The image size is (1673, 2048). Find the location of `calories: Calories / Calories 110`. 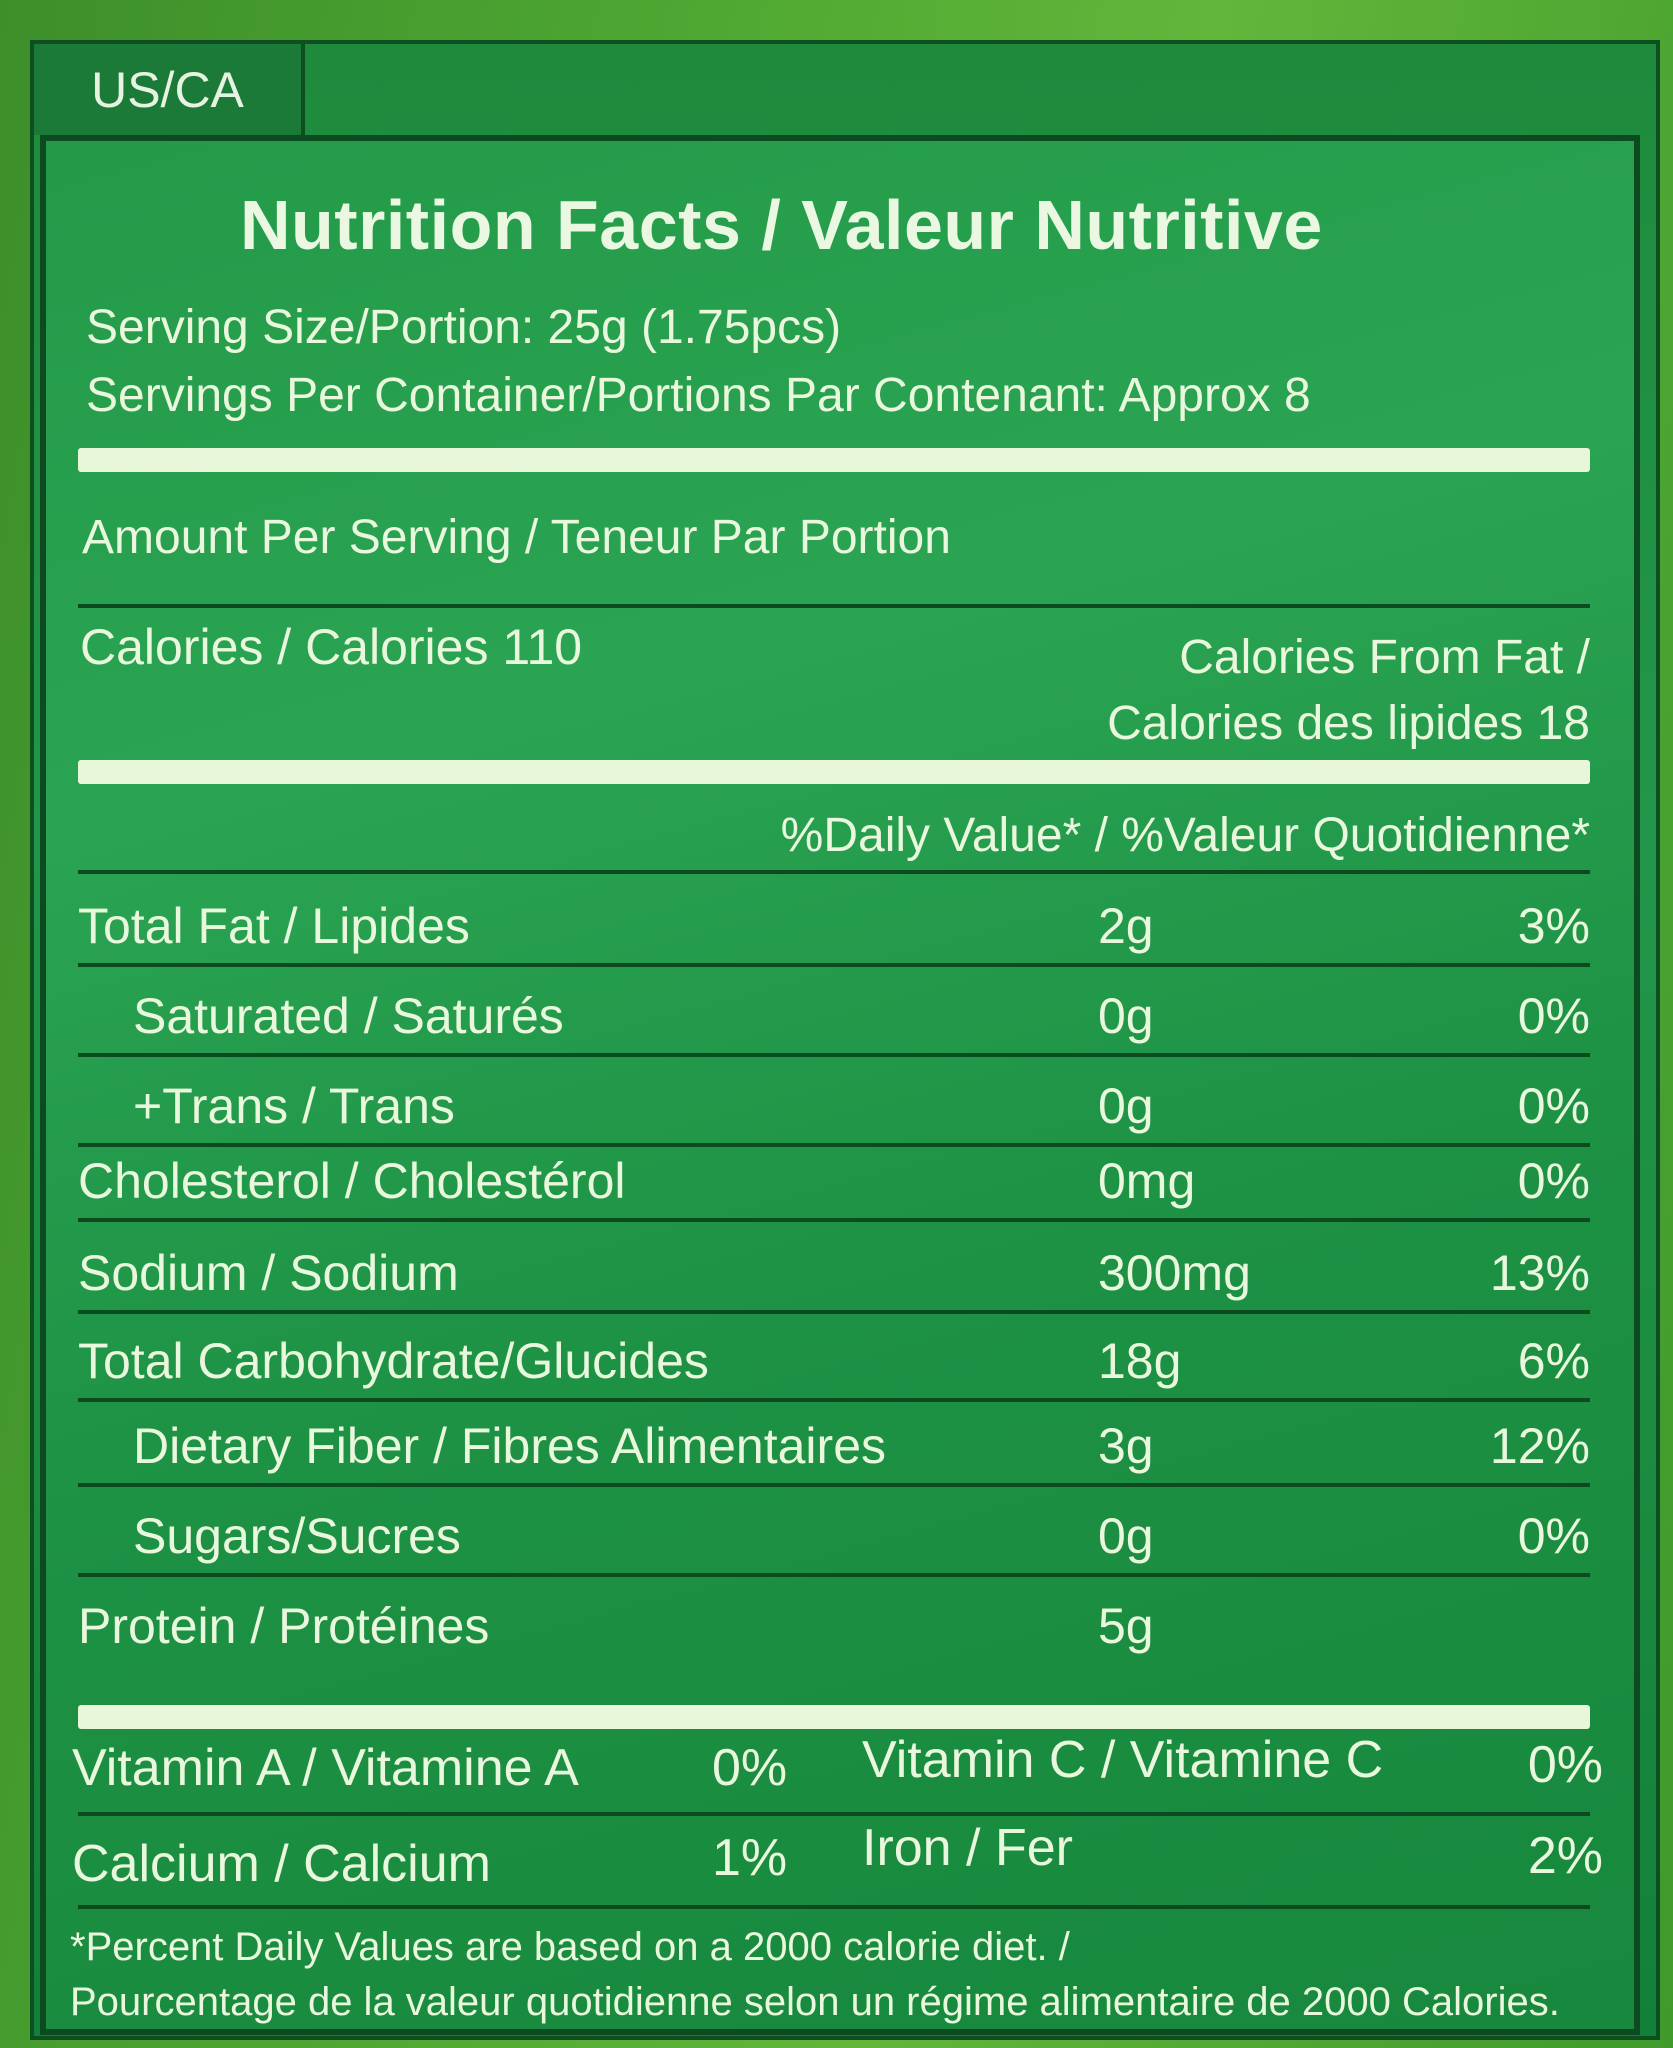

calories: Calories / Calories 110 is located at coordinates (331, 647).